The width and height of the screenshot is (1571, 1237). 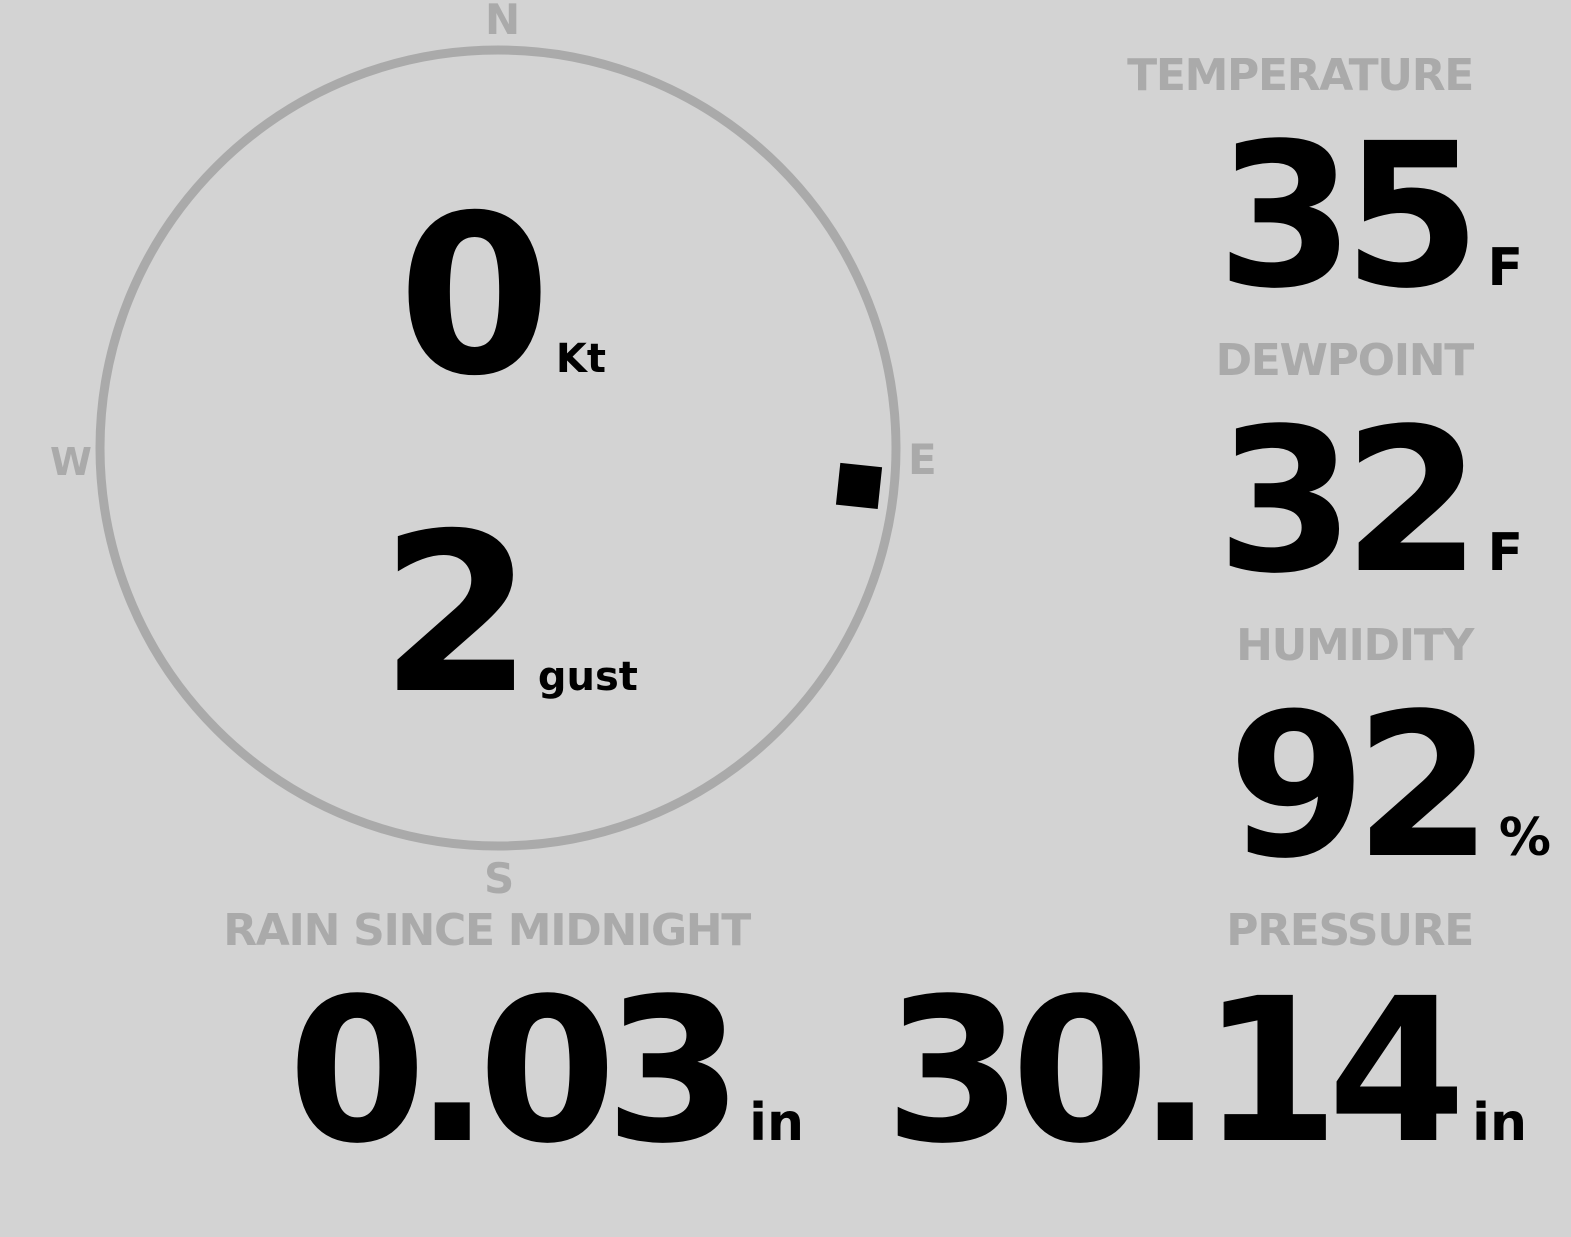 What do you see at coordinates (1505, 553) in the screenshot?
I see `dewpoint-unit: F` at bounding box center [1505, 553].